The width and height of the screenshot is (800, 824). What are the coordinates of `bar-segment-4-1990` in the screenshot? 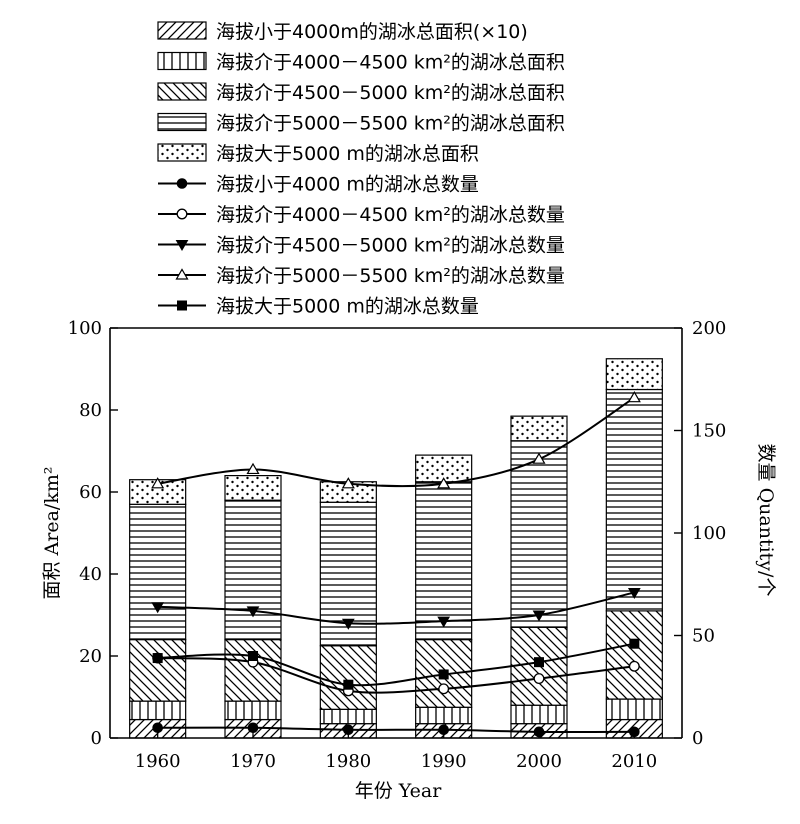 It's located at (444, 561).